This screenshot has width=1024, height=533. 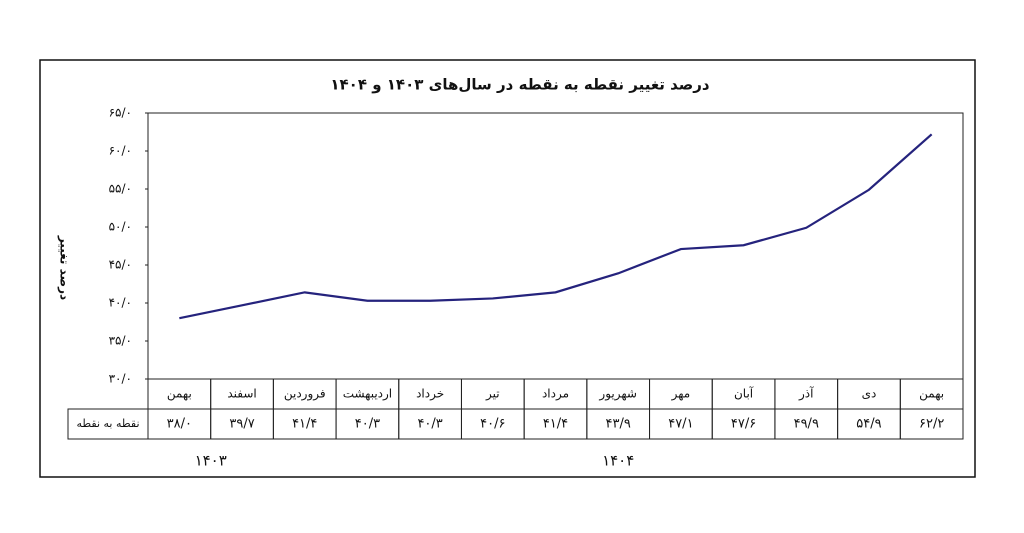 What do you see at coordinates (806, 394) in the screenshot?
I see `x-tick-label: آذر` at bounding box center [806, 394].